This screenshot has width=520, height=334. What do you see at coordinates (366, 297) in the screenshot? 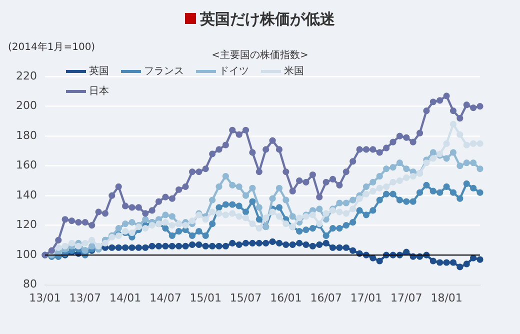
I see `x-tick-label: 17/01` at bounding box center [366, 297].